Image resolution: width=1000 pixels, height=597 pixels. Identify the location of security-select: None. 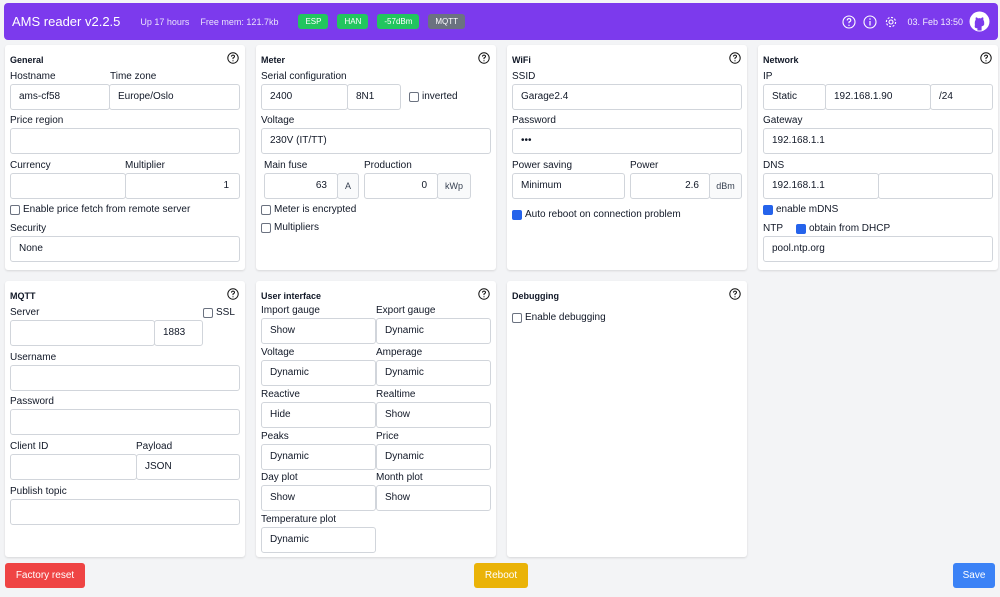
(125, 249).